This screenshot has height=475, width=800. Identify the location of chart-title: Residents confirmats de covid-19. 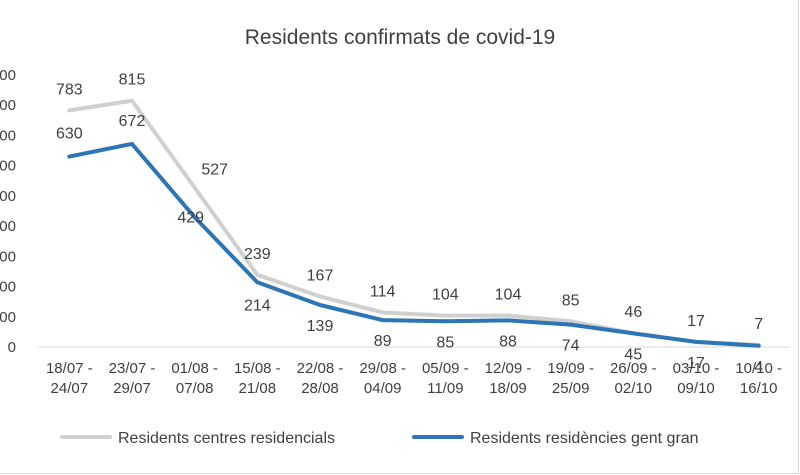
(400, 37).